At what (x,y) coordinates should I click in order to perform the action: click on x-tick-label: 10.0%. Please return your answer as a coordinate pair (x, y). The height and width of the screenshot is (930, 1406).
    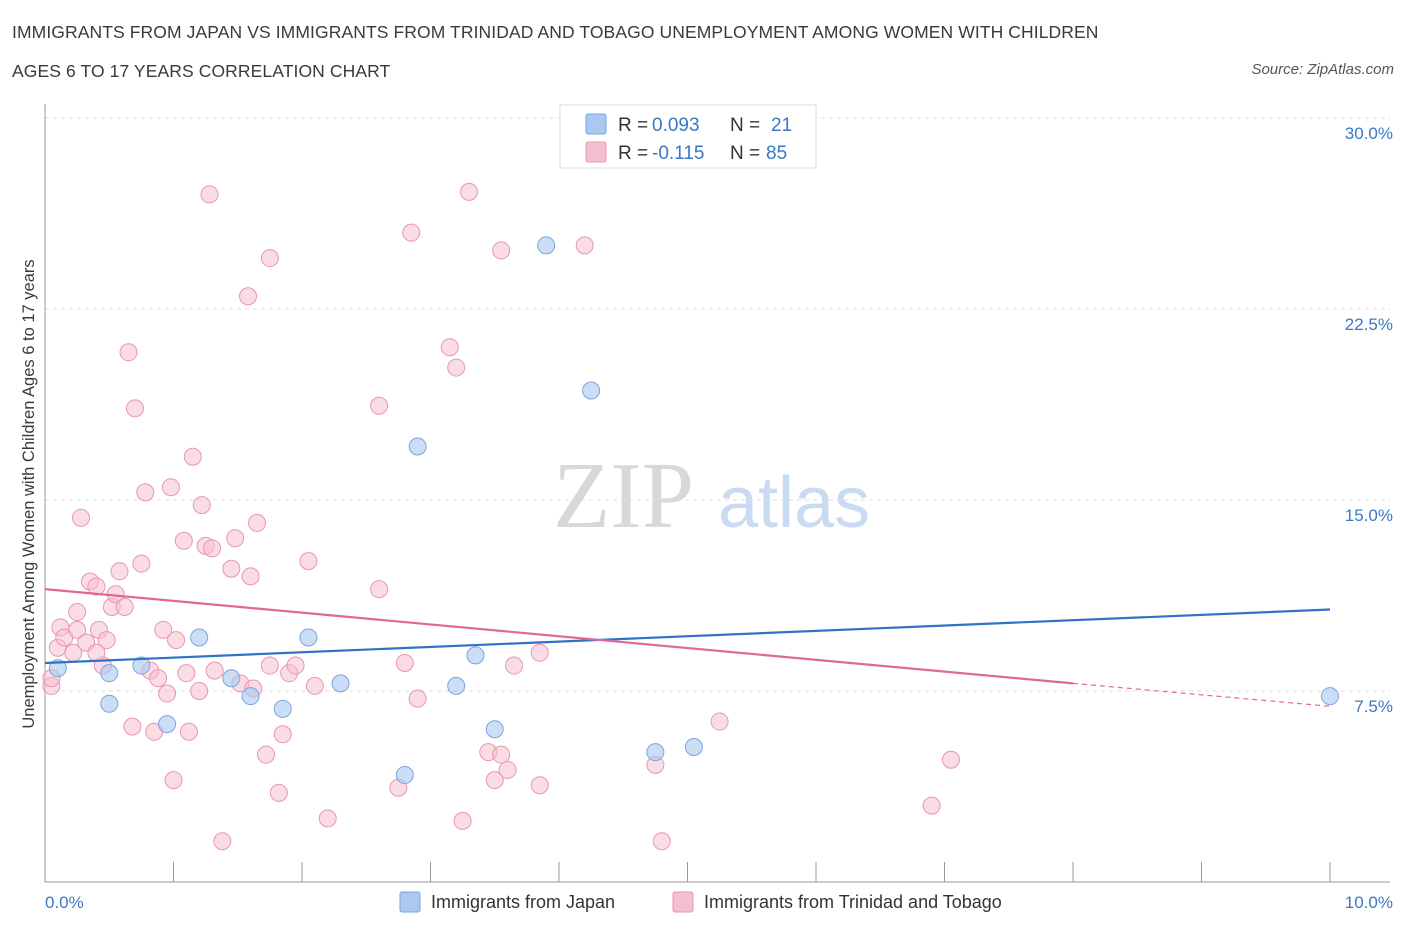
    Looking at the image, I should click on (1369, 902).